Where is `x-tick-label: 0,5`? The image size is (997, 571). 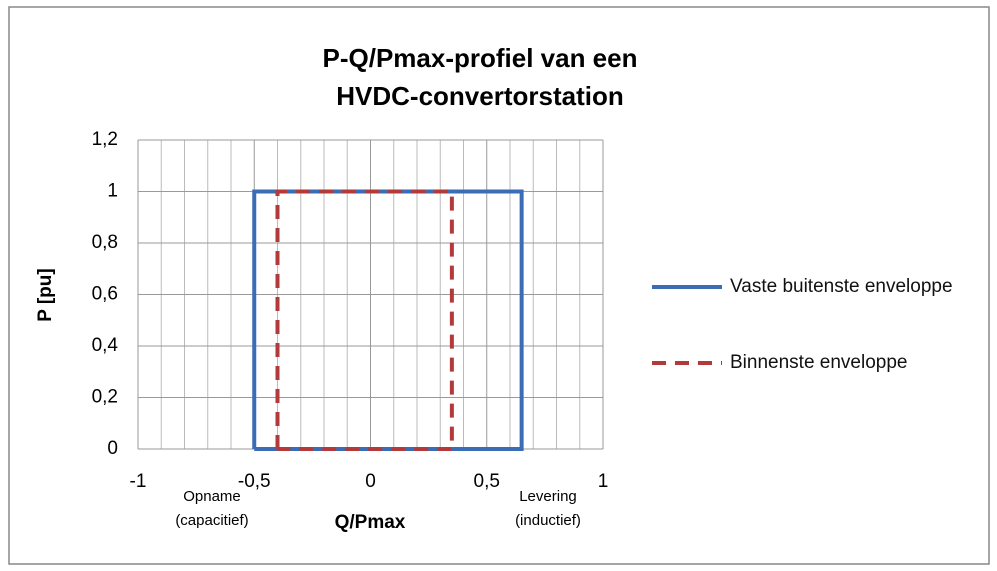
x-tick-label: 0,5 is located at coordinates (487, 481).